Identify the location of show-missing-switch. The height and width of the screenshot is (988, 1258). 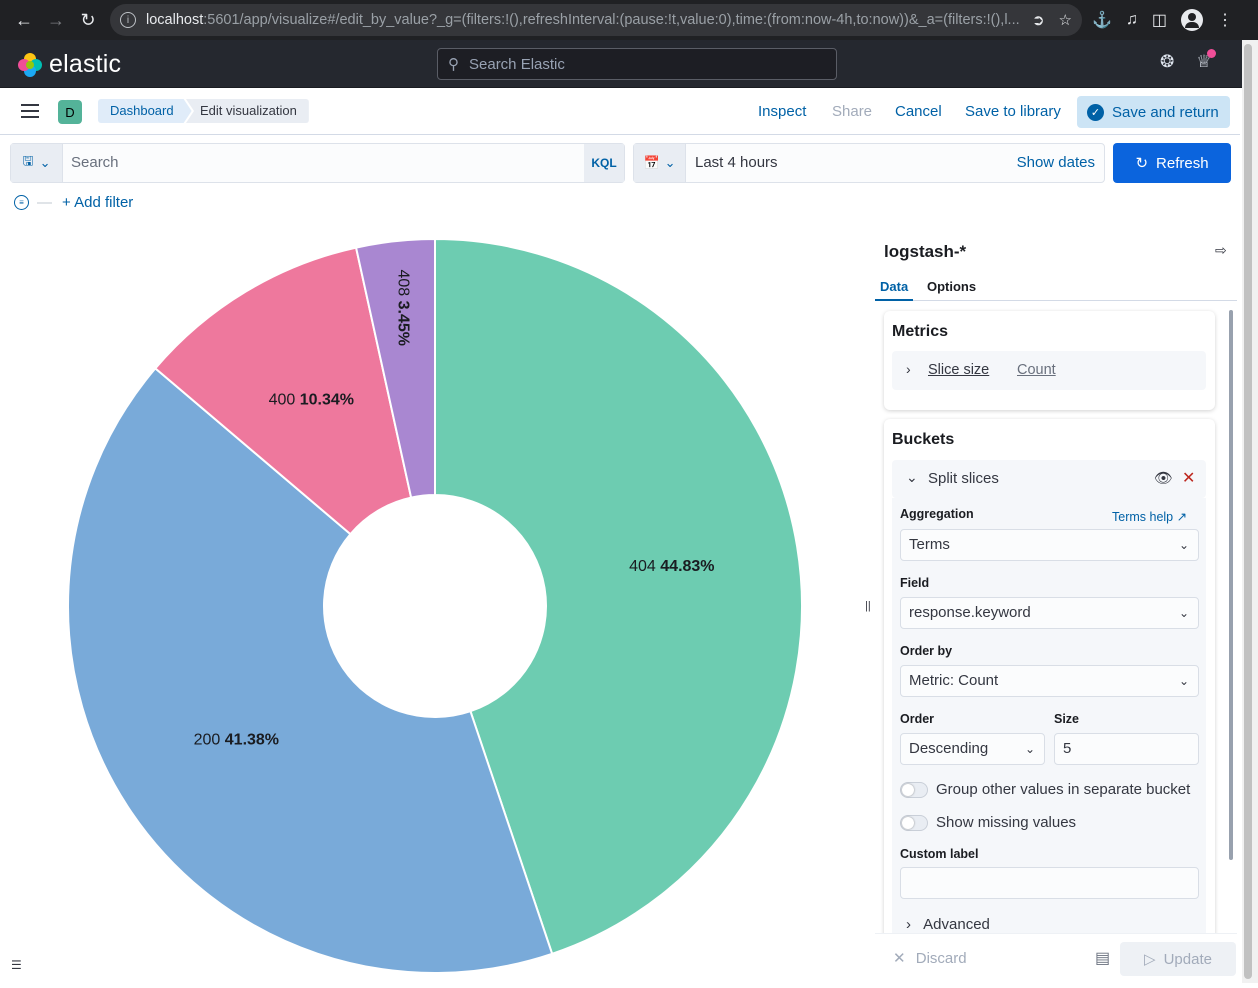
(914, 823).